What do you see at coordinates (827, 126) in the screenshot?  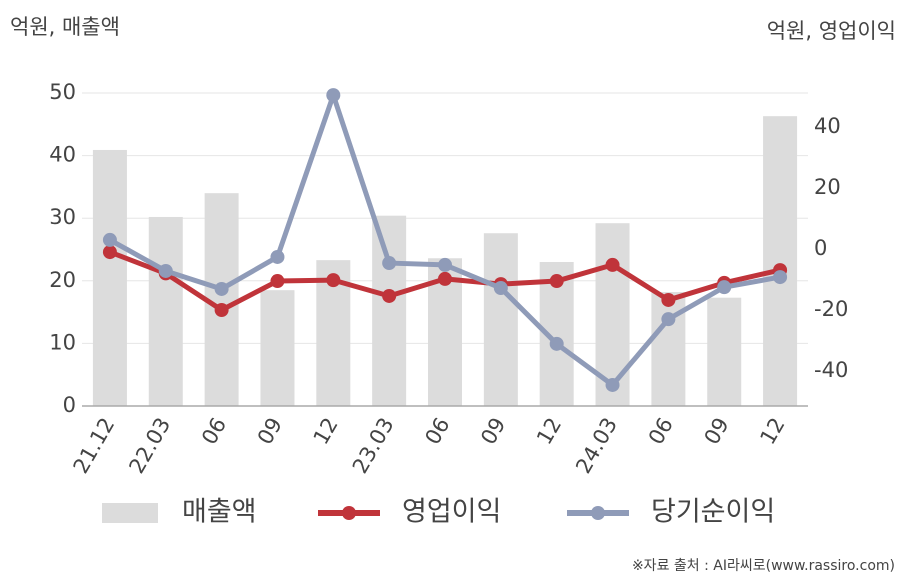 I see `y2-tick-label: 40` at bounding box center [827, 126].